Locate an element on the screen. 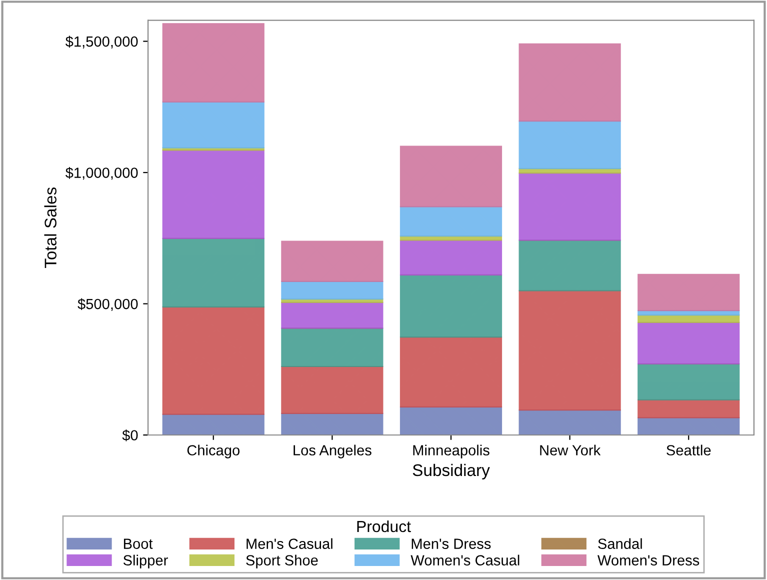 Image resolution: width=767 pixels, height=580 pixels. legend-label: Sport Shoe is located at coordinates (282, 561).